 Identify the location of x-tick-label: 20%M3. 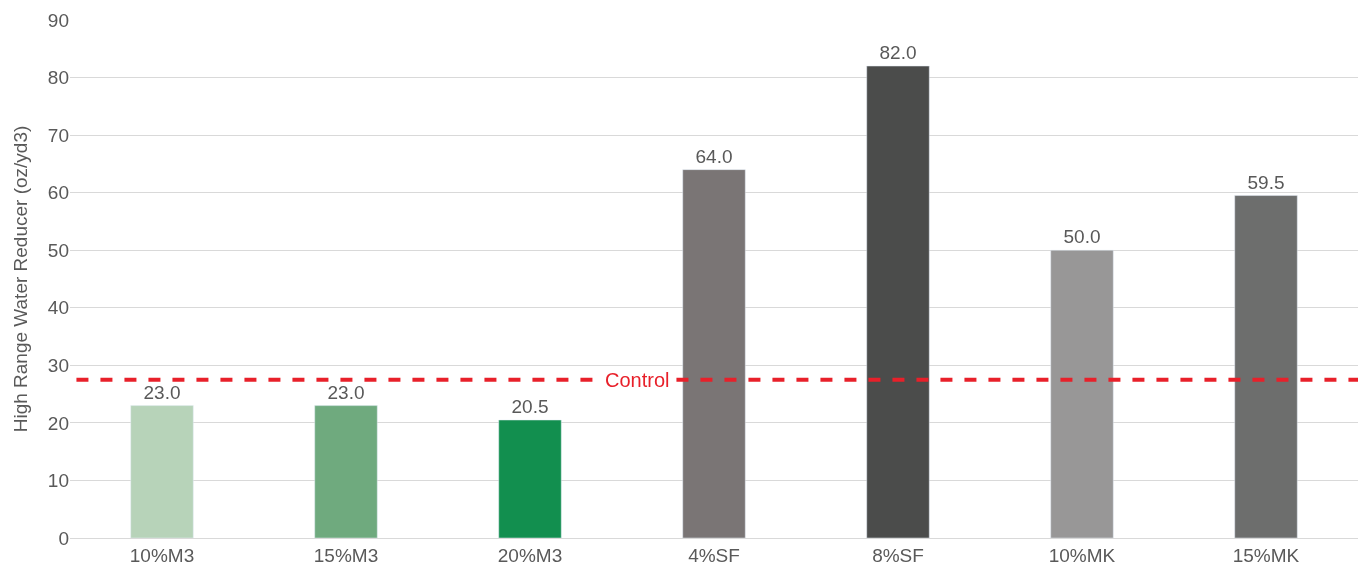
(530, 555).